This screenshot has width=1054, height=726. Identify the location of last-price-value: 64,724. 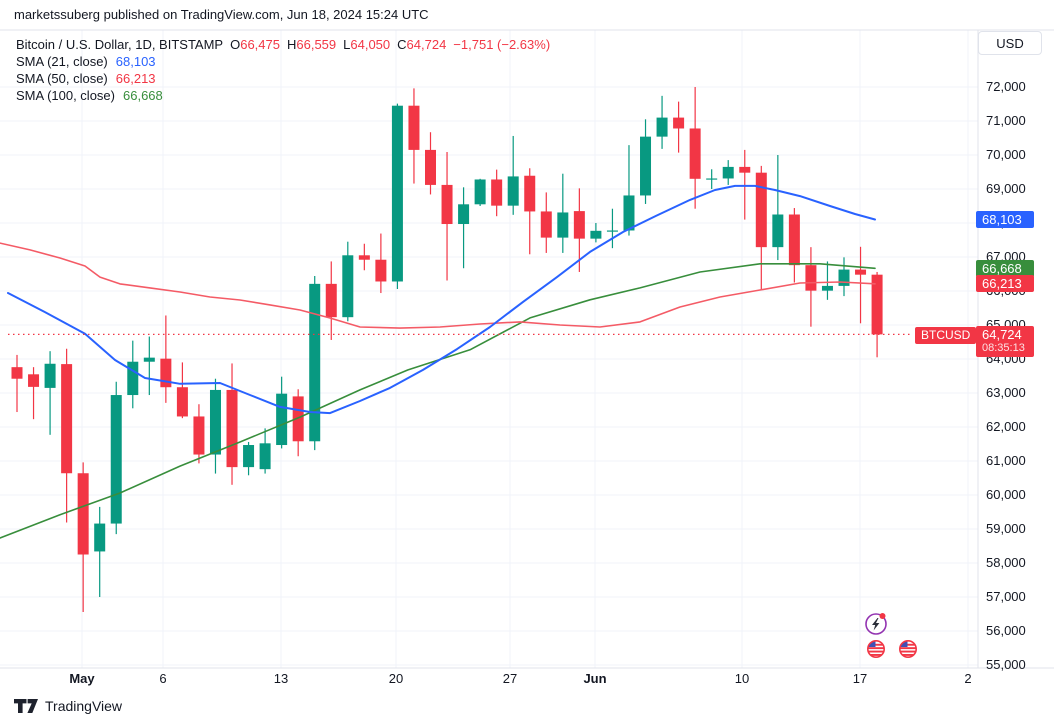
(1002, 334).